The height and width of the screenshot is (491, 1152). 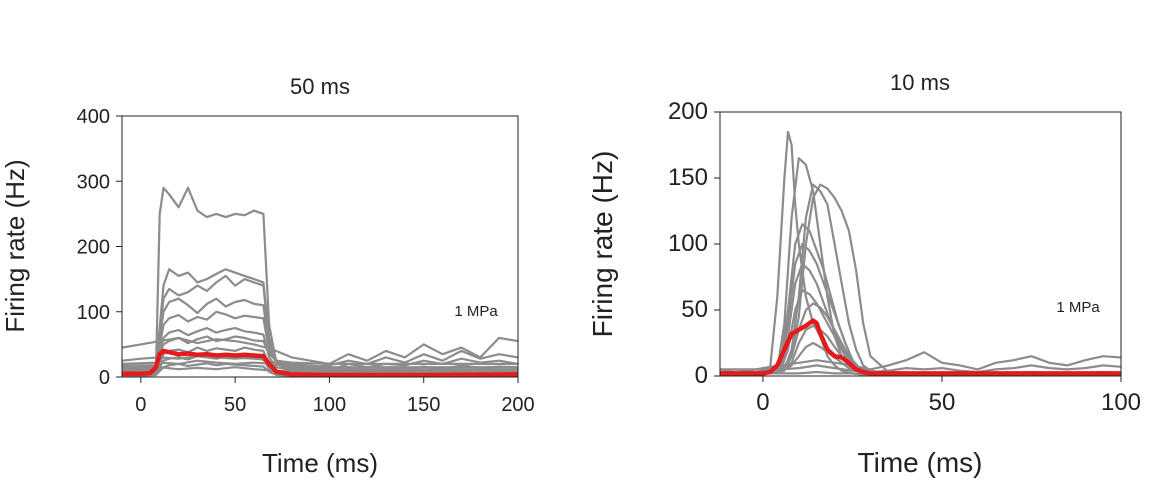 What do you see at coordinates (423, 405) in the screenshot?
I see `x-tick-label: 150` at bounding box center [423, 405].